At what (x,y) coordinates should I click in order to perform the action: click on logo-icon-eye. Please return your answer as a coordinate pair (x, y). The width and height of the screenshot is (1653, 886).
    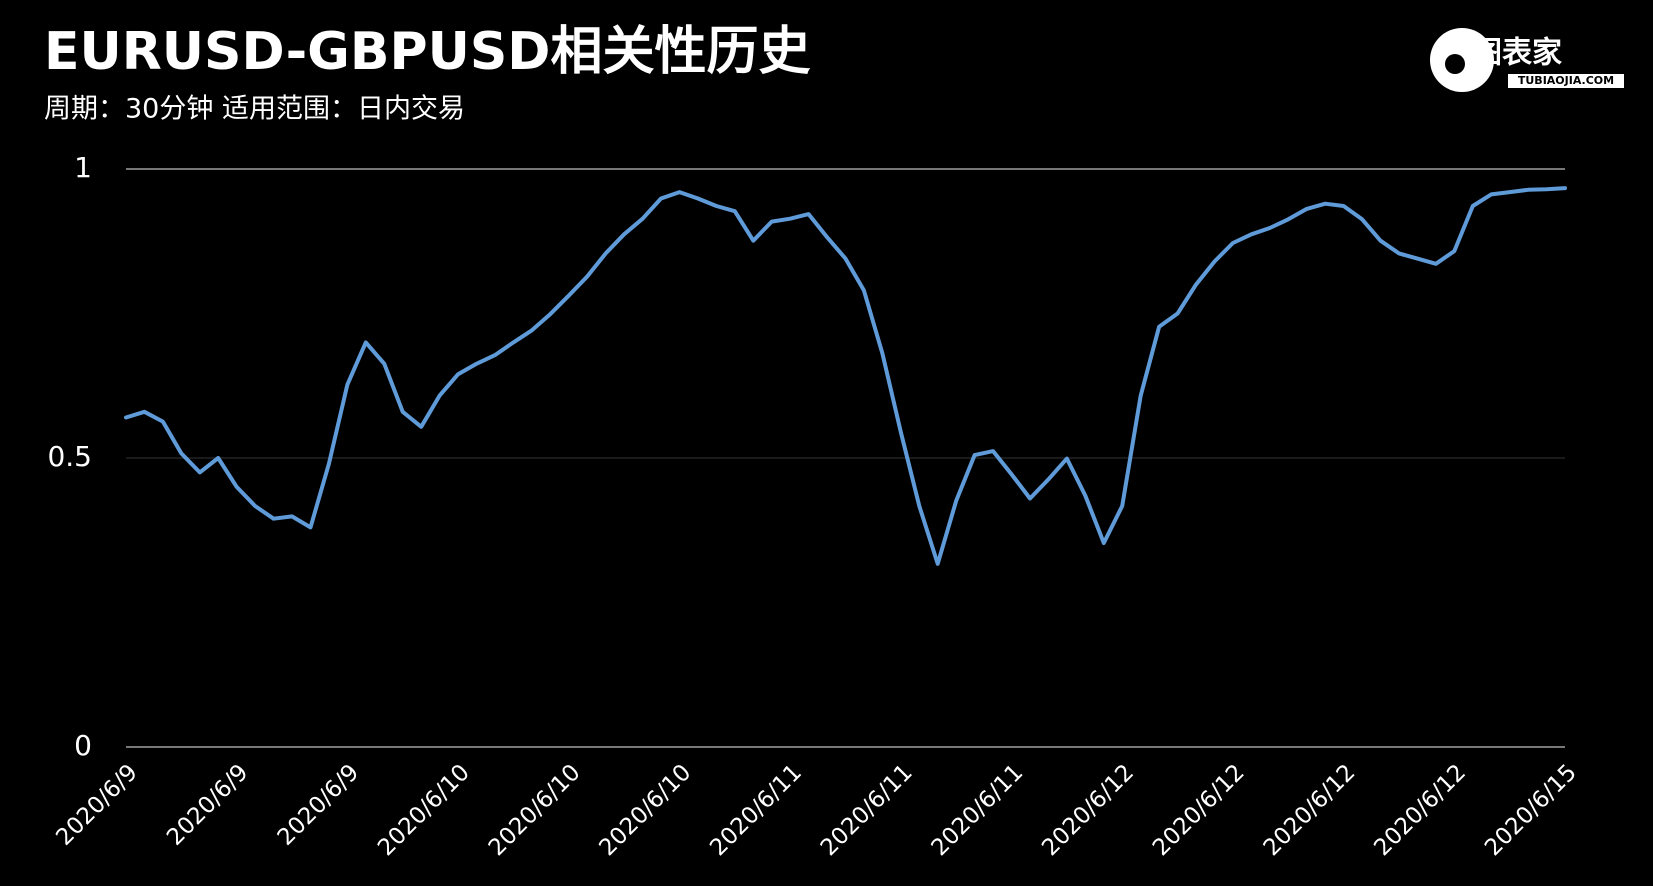
    Looking at the image, I should click on (1455, 64).